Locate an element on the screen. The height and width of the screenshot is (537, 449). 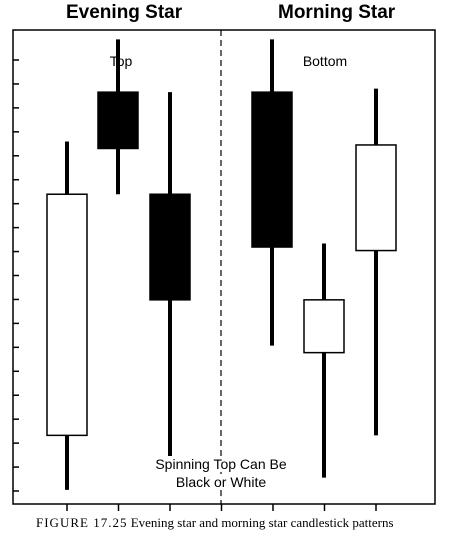
x-axis-ticks is located at coordinates (221, 507).